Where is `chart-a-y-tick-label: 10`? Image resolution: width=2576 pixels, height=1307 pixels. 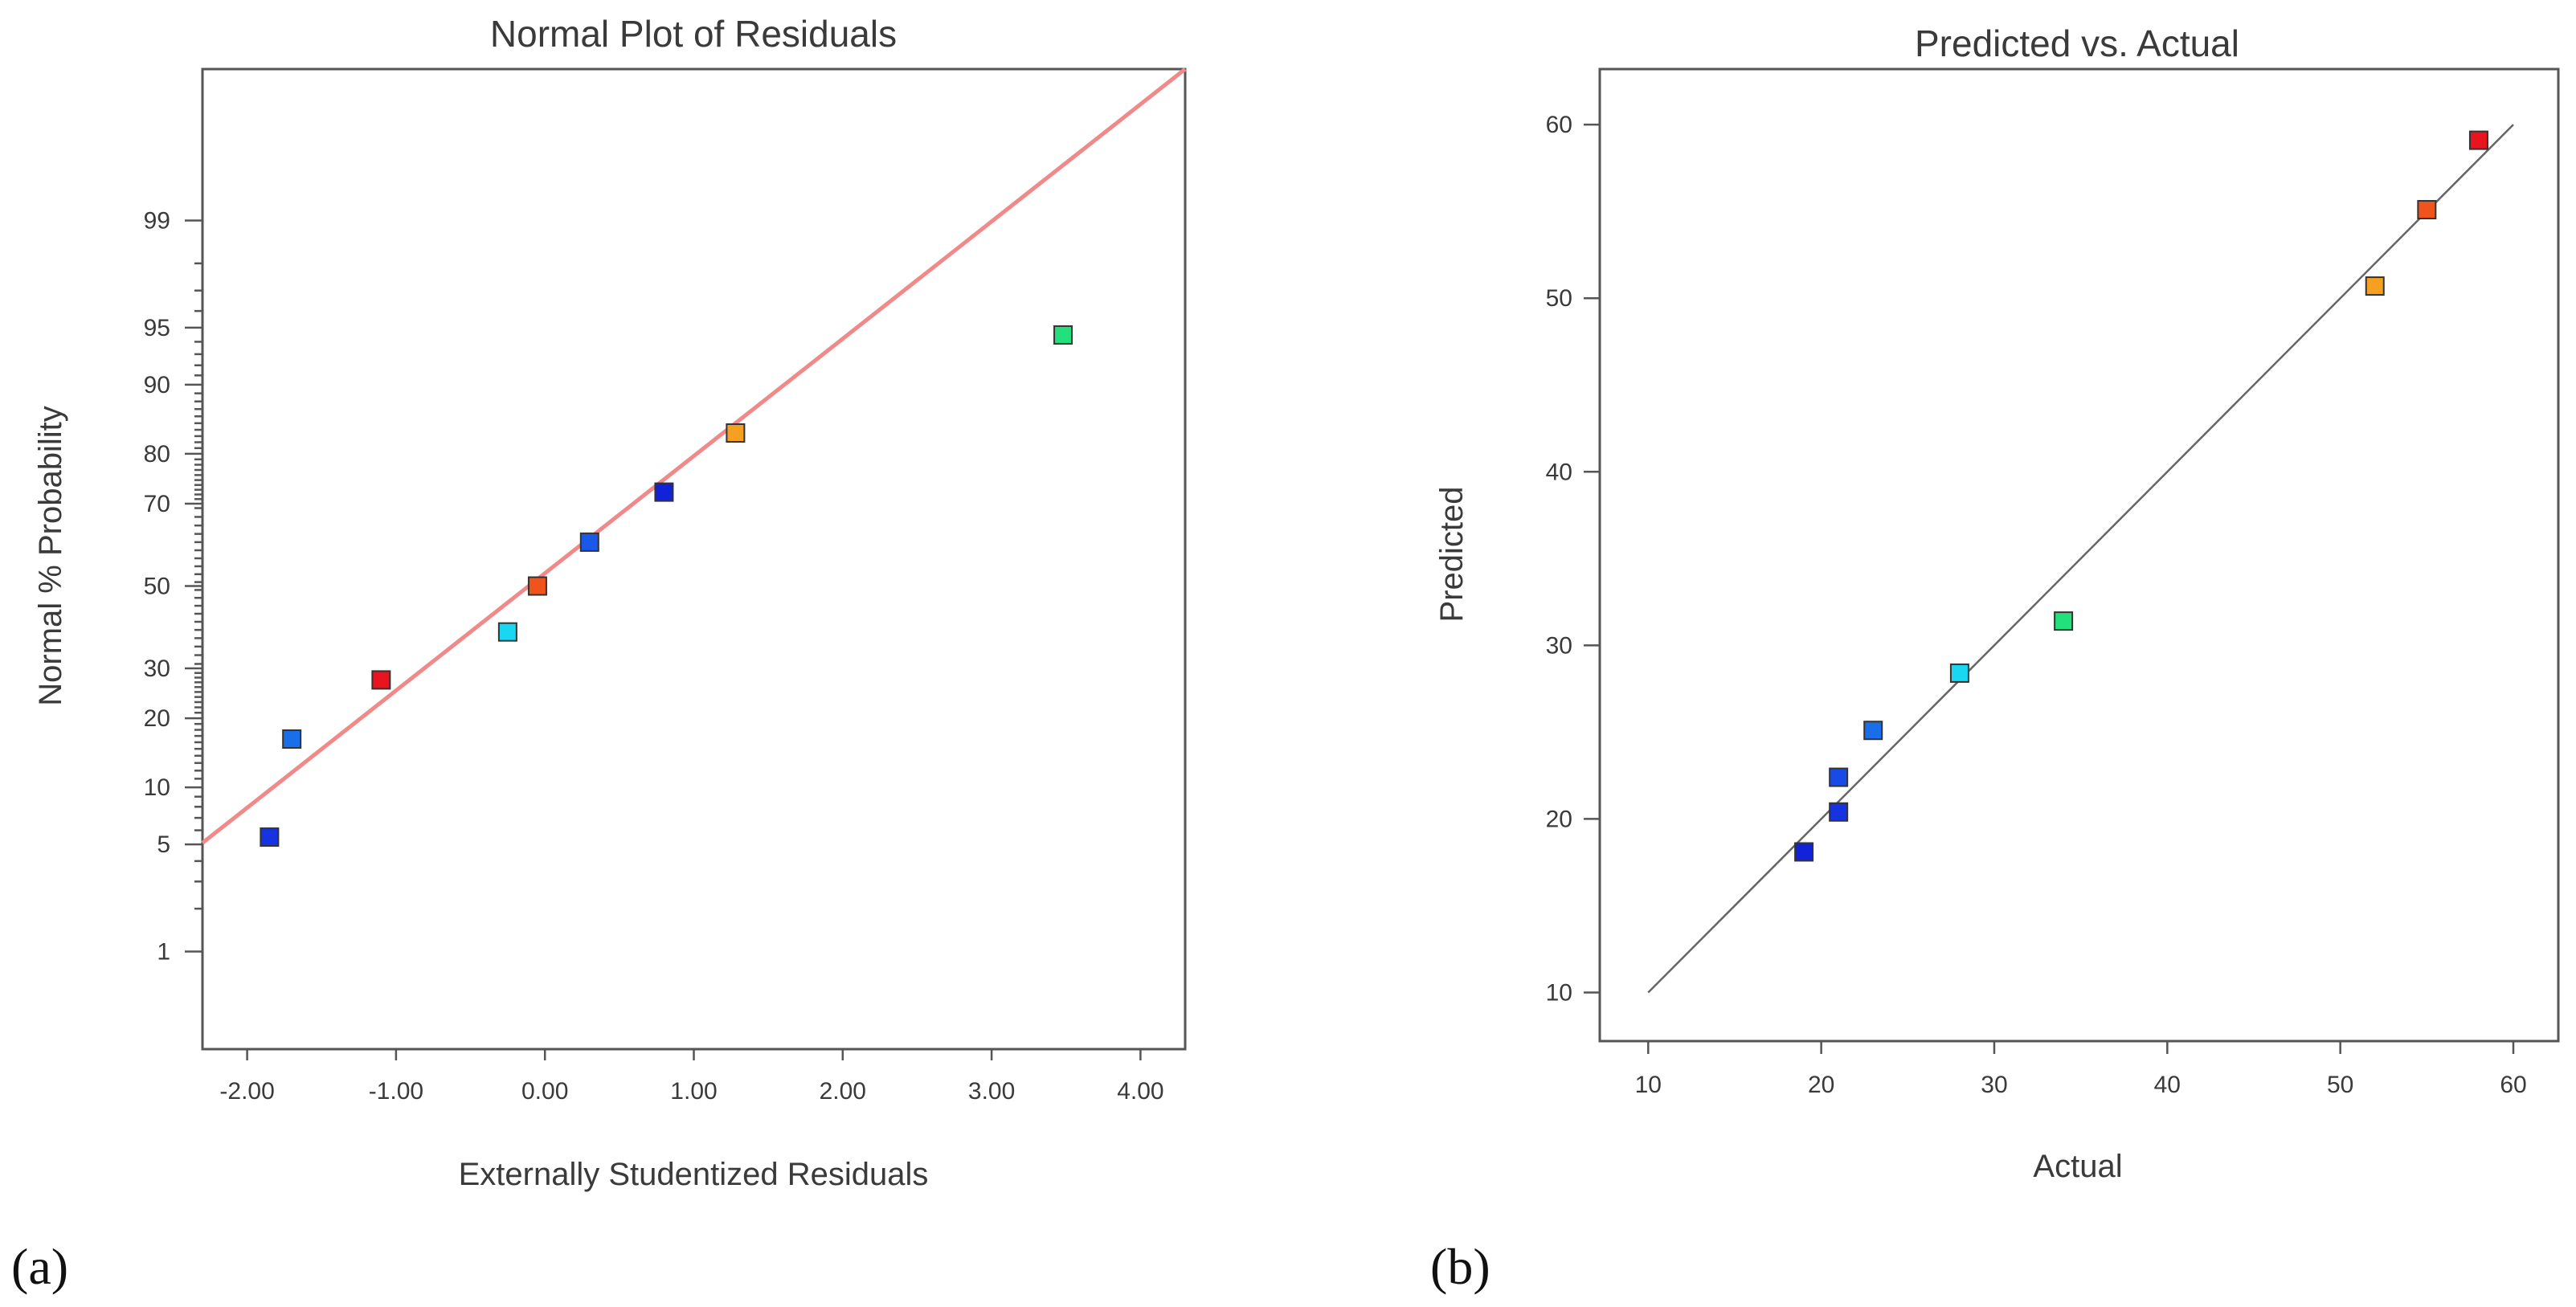
chart-a-y-tick-label: 10 is located at coordinates (157, 787).